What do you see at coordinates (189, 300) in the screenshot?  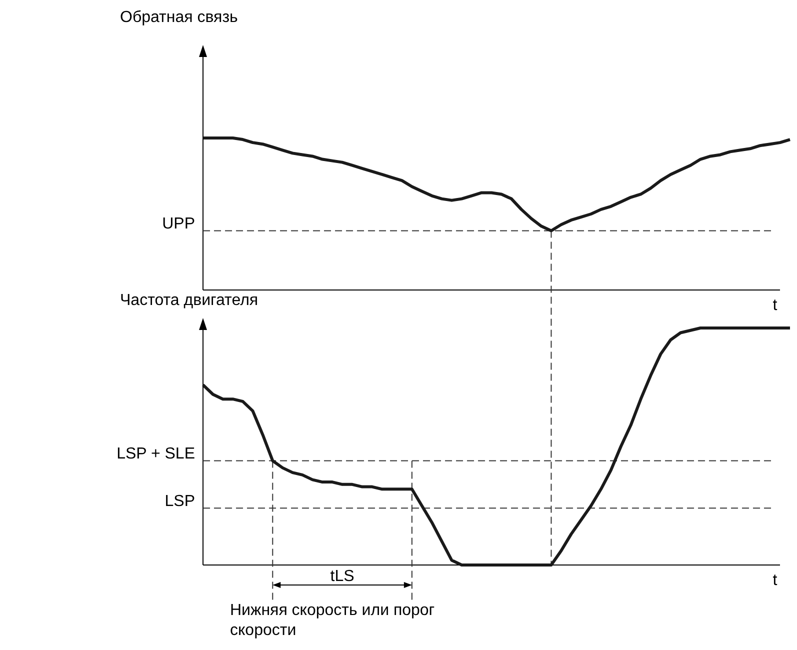 I see `y-axis-title: Частота двигателя` at bounding box center [189, 300].